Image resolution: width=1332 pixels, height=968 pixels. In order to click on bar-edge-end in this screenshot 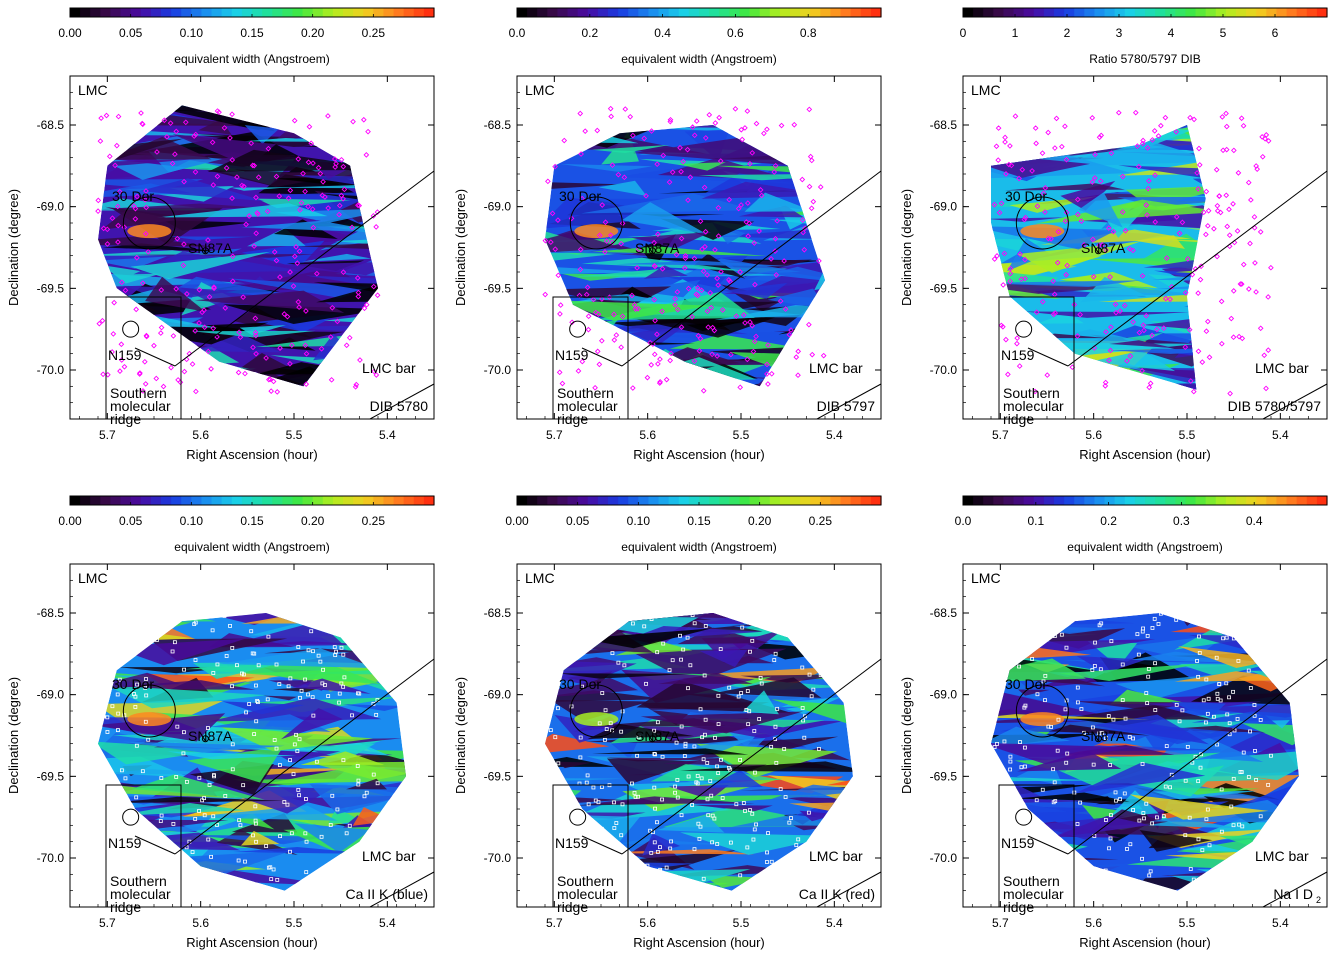, I will do `click(602, 357)`.